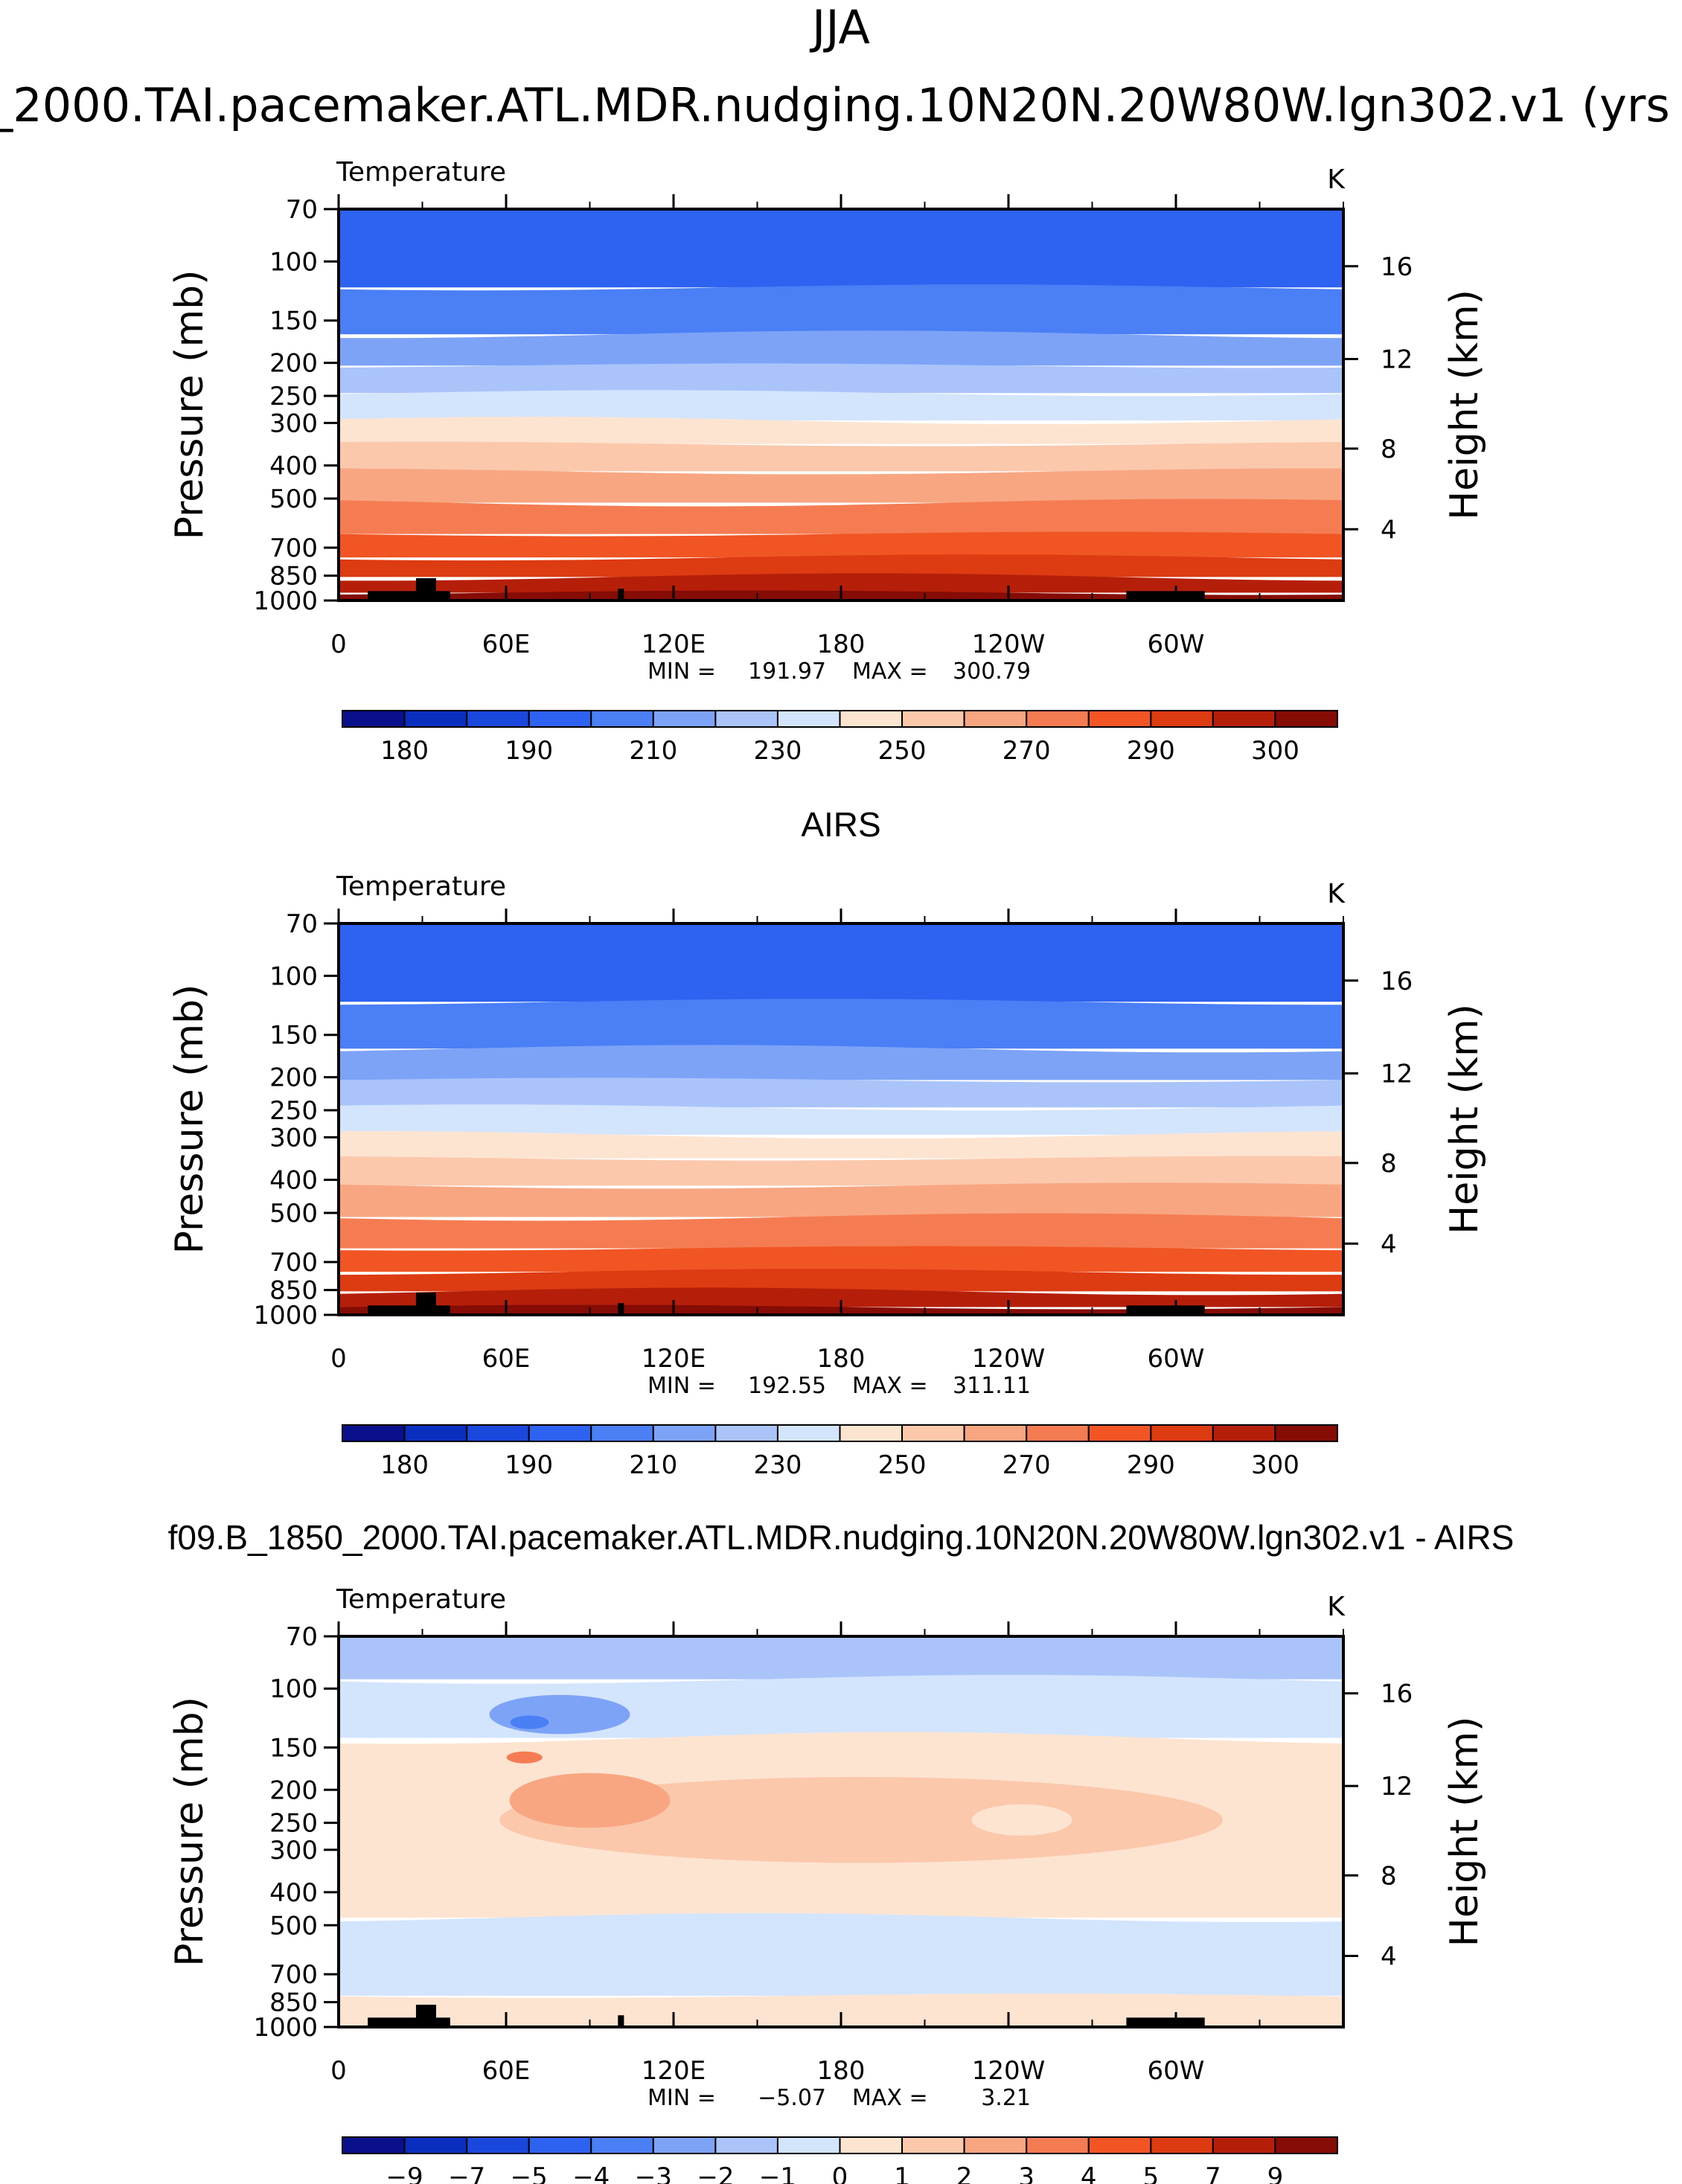 The image size is (1682, 2184). What do you see at coordinates (1089, 2173) in the screenshot?
I see `colorbar-label: 4` at bounding box center [1089, 2173].